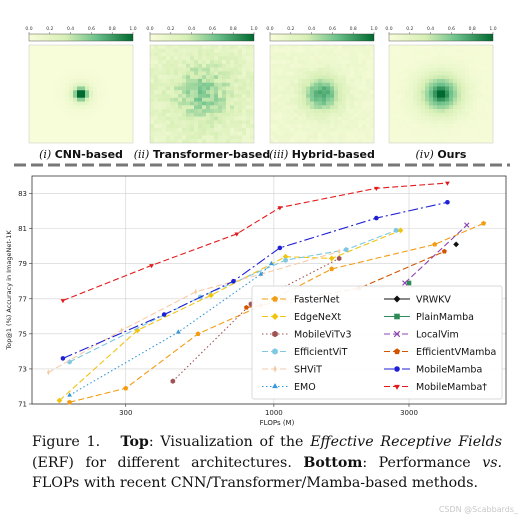 This screenshot has width=524, height=516. What do you see at coordinates (277, 423) in the screenshot?
I see `x-axis-label: FLOPs (M)` at bounding box center [277, 423].